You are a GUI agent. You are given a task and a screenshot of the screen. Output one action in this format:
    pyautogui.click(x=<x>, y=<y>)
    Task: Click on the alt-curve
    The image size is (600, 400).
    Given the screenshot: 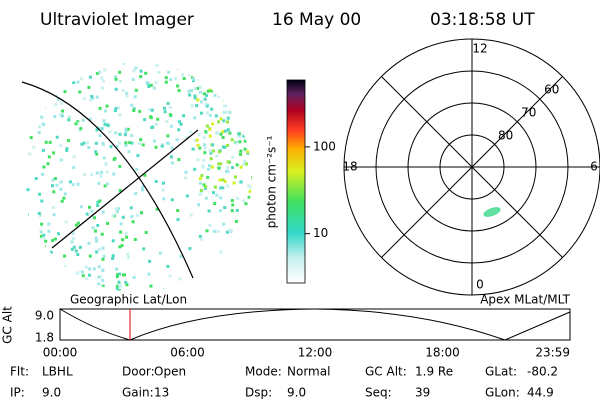 What is the action you would take?
    pyautogui.click(x=315, y=324)
    